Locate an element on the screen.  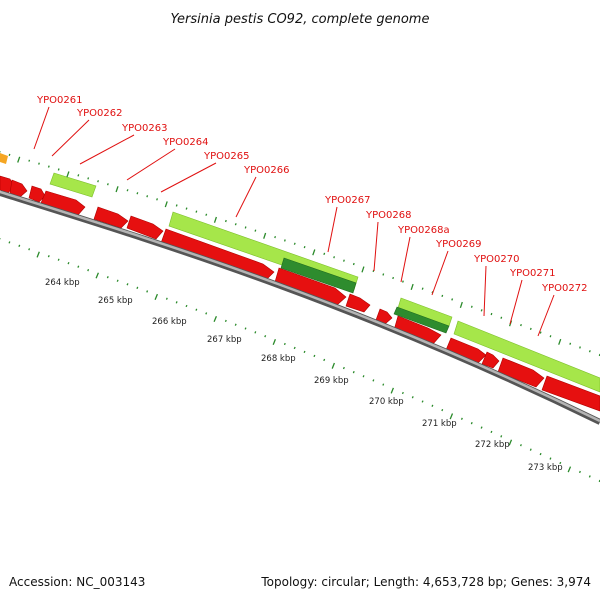
gene-label: YPO0263 is located at coordinates (144, 128).